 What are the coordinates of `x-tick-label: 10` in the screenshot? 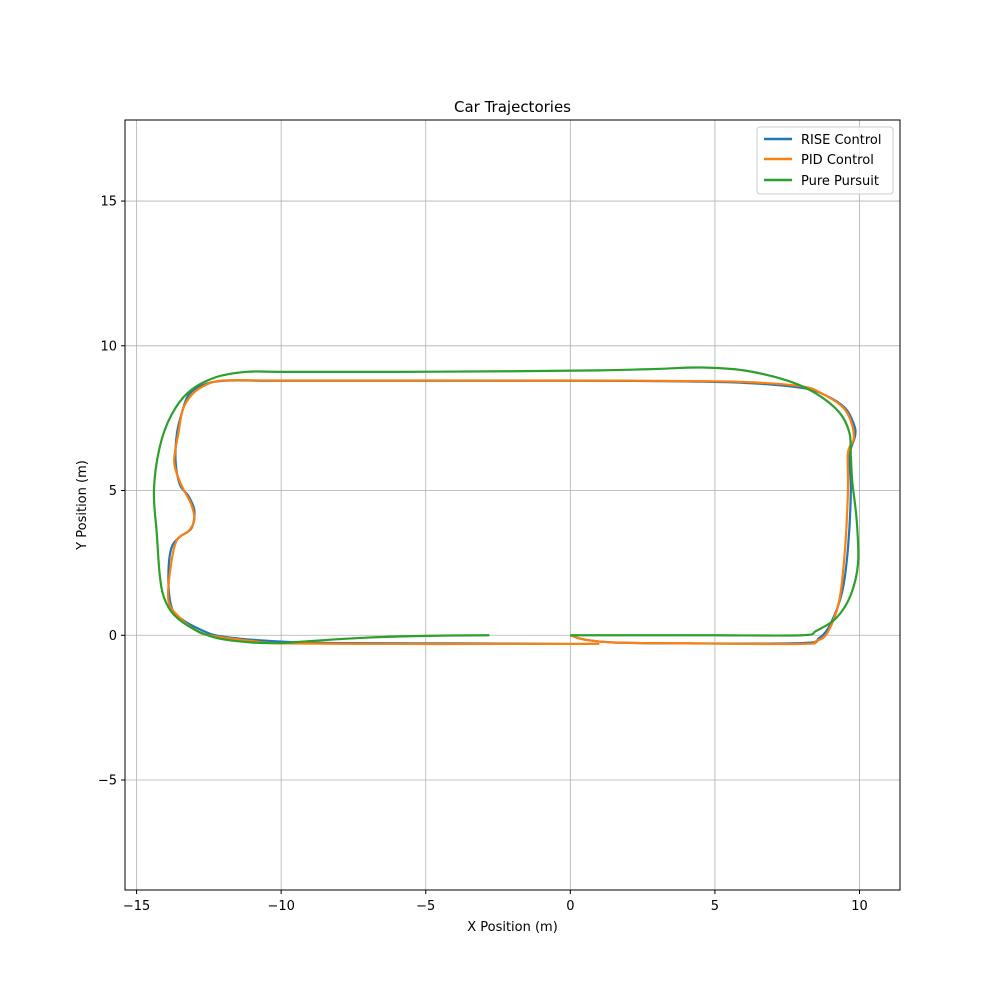 It's located at (859, 906).